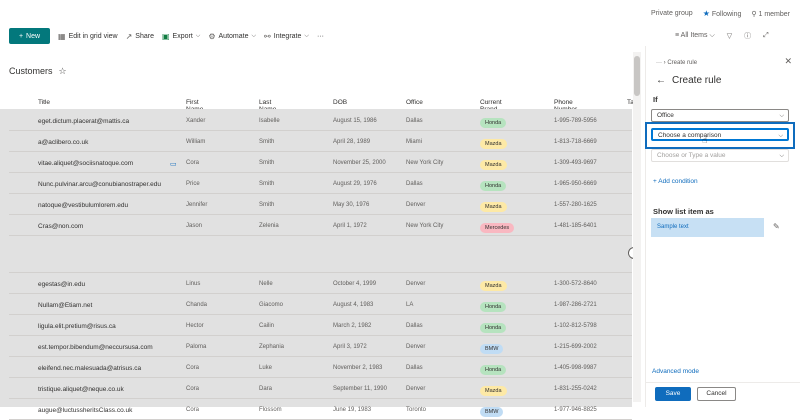 The width and height of the screenshot is (800, 420). Describe the element at coordinates (44, 102) in the screenshot. I see `column-header-label: Title` at that location.